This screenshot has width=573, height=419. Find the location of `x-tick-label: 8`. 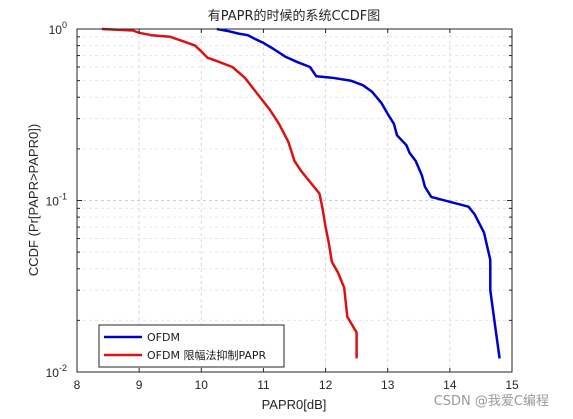

x-tick-label: 8 is located at coordinates (77, 385).